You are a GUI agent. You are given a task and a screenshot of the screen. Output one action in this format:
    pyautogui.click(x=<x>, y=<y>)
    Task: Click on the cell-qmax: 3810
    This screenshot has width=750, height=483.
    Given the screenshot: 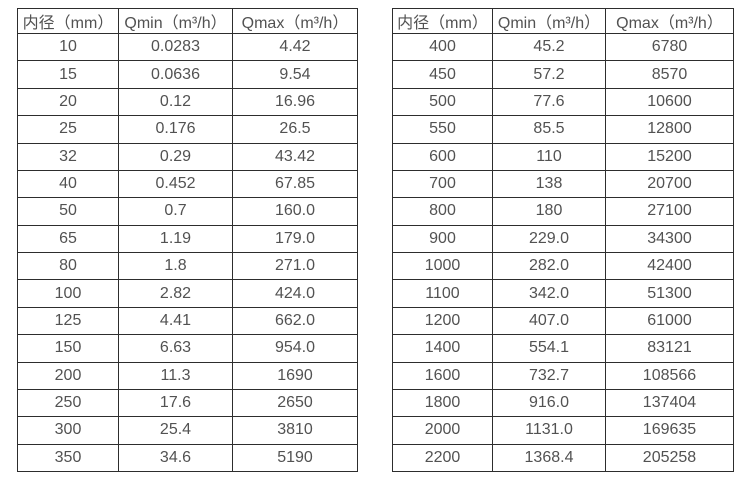 What is the action you would take?
    pyautogui.click(x=295, y=430)
    